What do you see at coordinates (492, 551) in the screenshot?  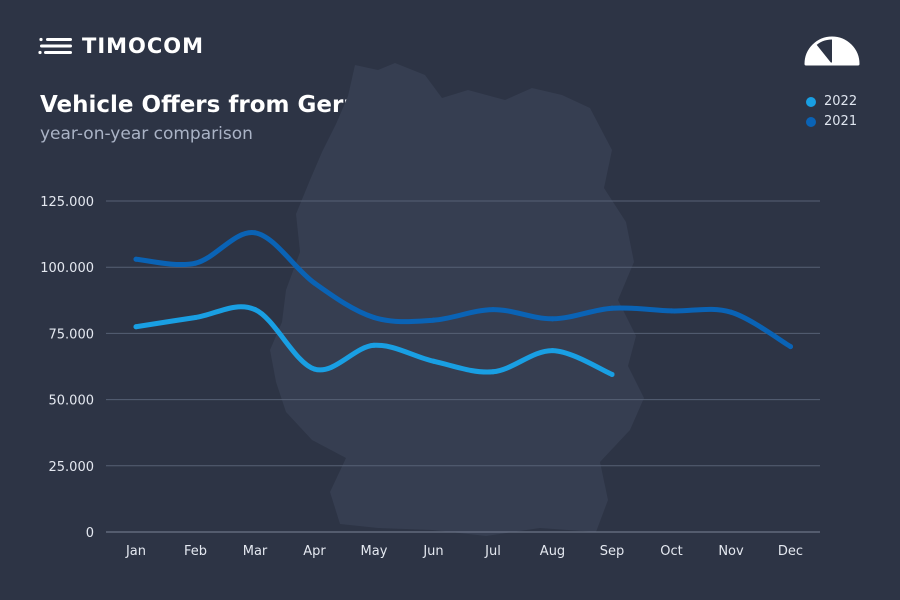 I see `x-tick-label: Jul` at bounding box center [492, 551].